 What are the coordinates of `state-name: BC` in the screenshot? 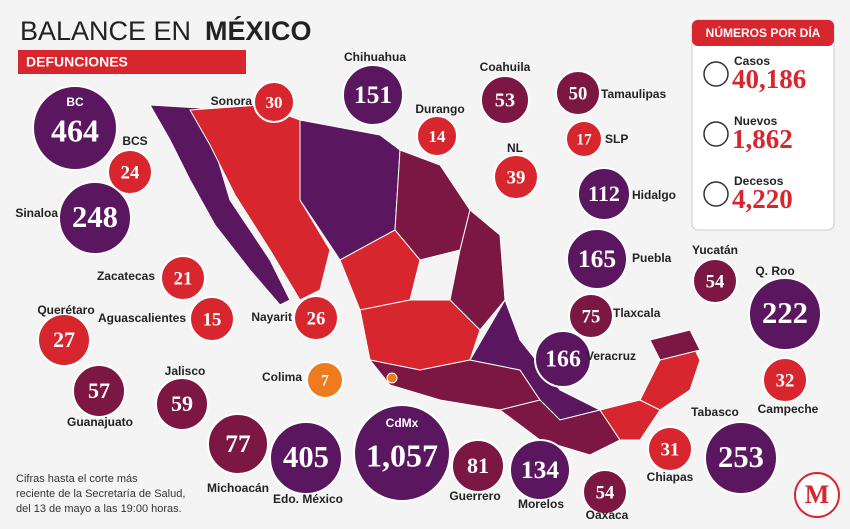 It's located at (75, 102).